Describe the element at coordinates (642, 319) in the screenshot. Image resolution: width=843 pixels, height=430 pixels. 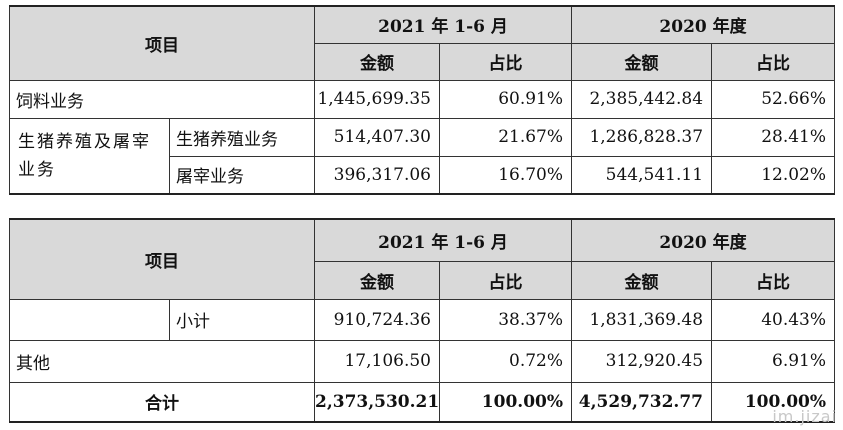
I see `amount-2020: 1,831,369.48` at that location.